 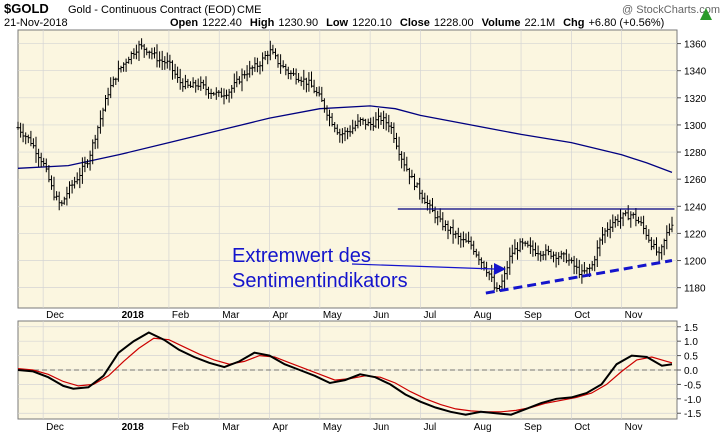 I want to click on open-value: 1222.40, so click(x=222, y=23).